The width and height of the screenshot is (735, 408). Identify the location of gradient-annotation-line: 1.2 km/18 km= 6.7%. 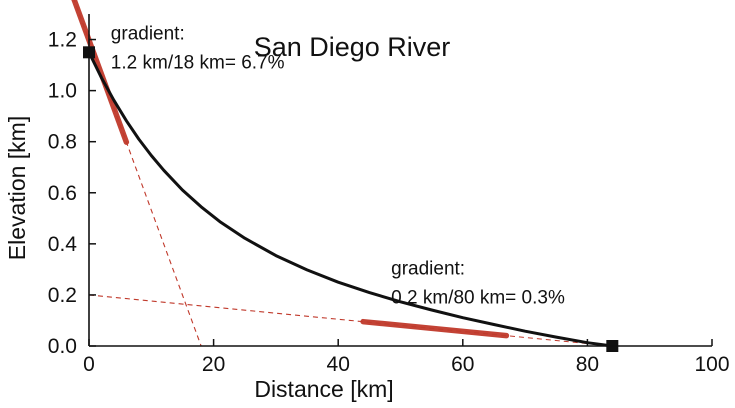
(198, 63).